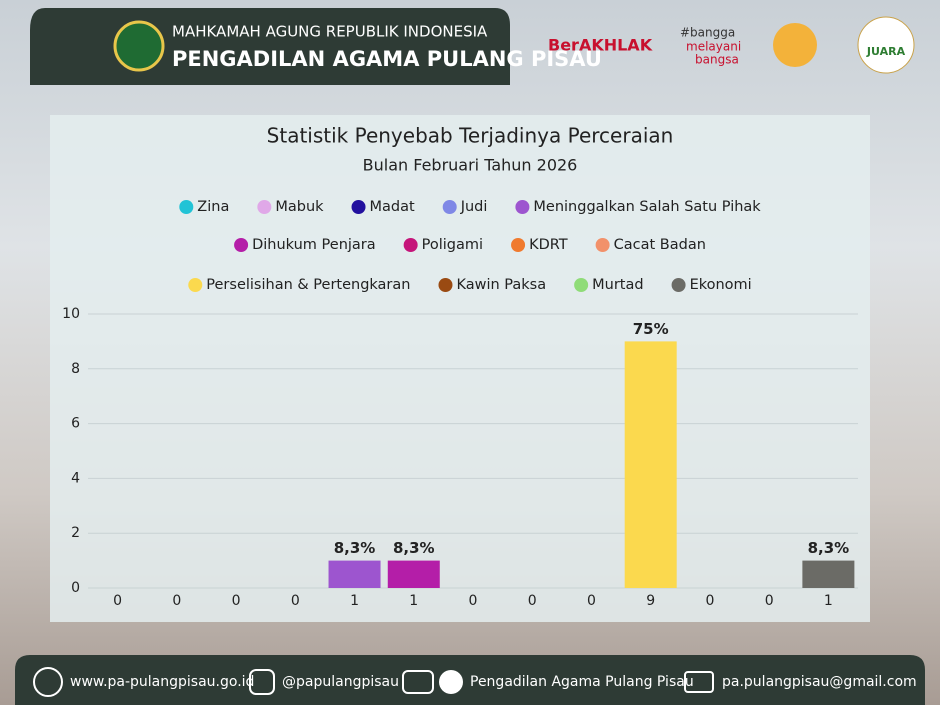 The height and width of the screenshot is (705, 940). Describe the element at coordinates (647, 207) in the screenshot. I see `legend-label: Meninggalkan Salah Satu Pihak` at that location.